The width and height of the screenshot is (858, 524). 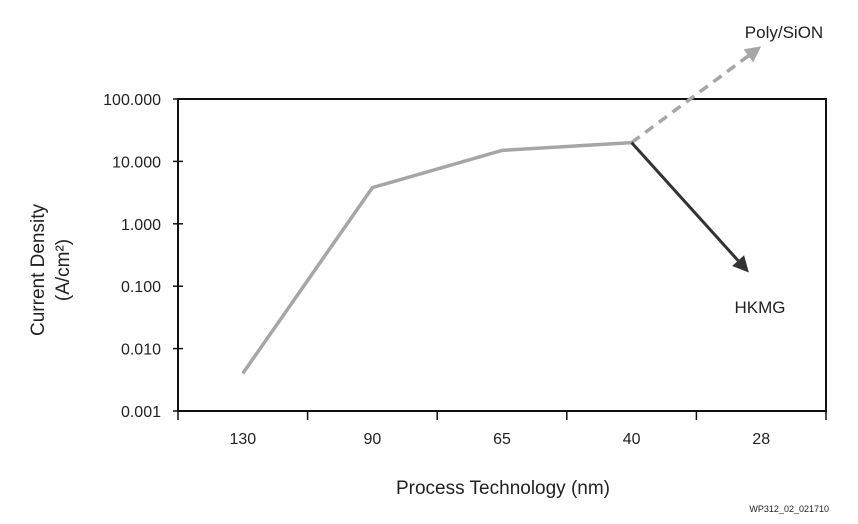 I want to click on series-hkmg-arrow-line, so click(x=685, y=201).